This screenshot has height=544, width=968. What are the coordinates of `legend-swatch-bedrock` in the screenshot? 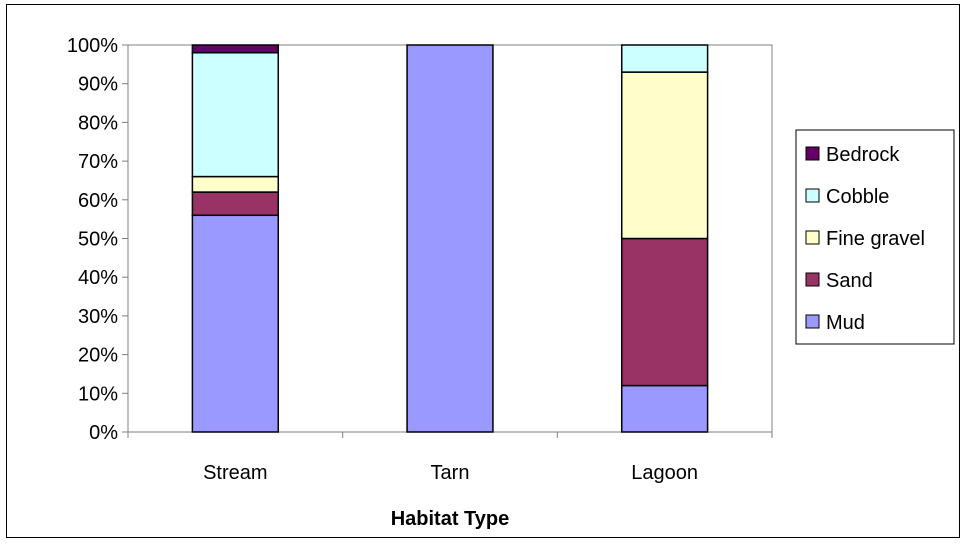 It's located at (812, 153).